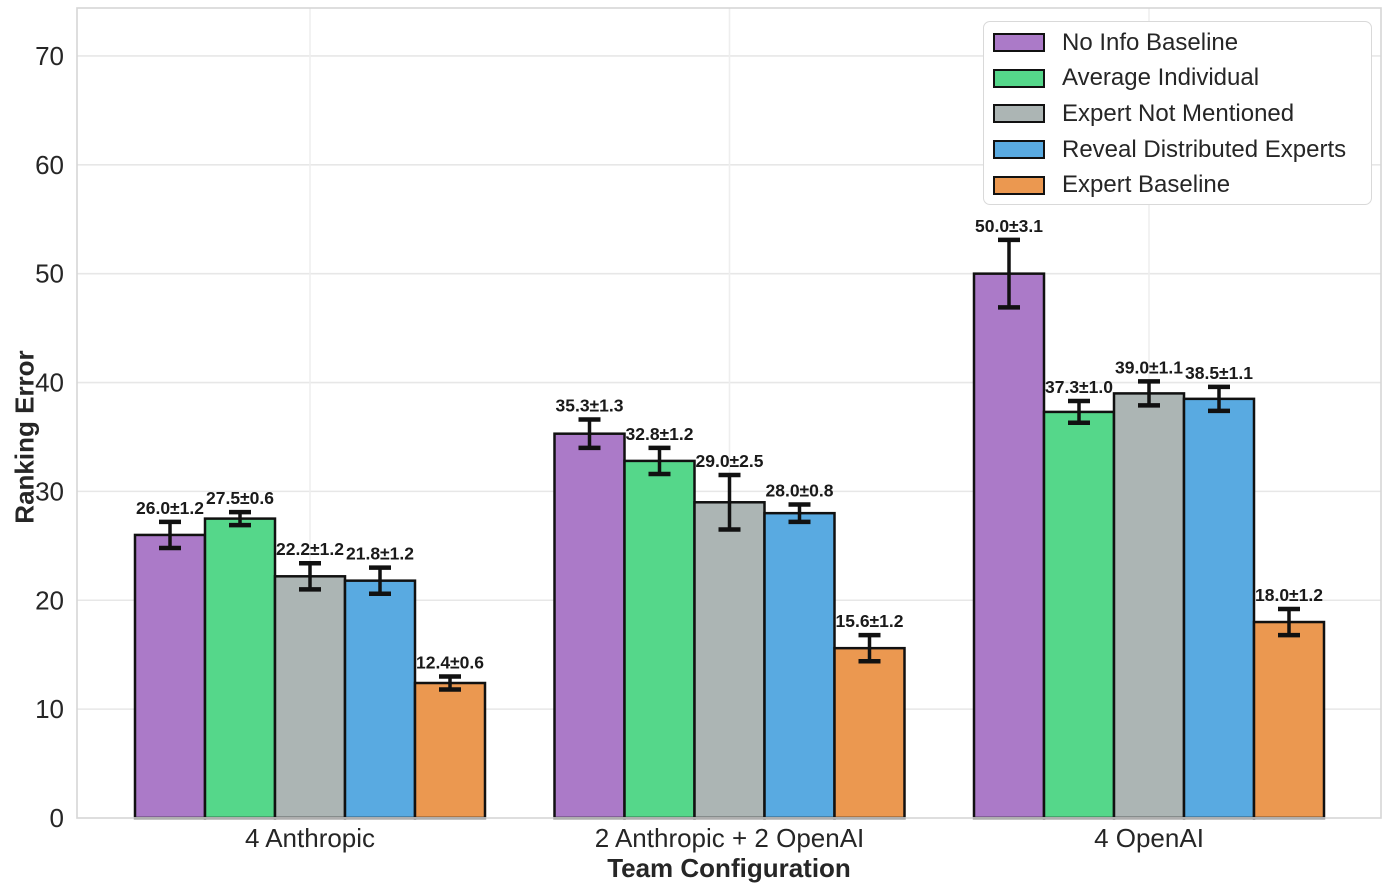 This screenshot has height=889, width=1389. What do you see at coordinates (800, 490) in the screenshot?
I see `bar-value-label-3-1: 28.0±0.8` at bounding box center [800, 490].